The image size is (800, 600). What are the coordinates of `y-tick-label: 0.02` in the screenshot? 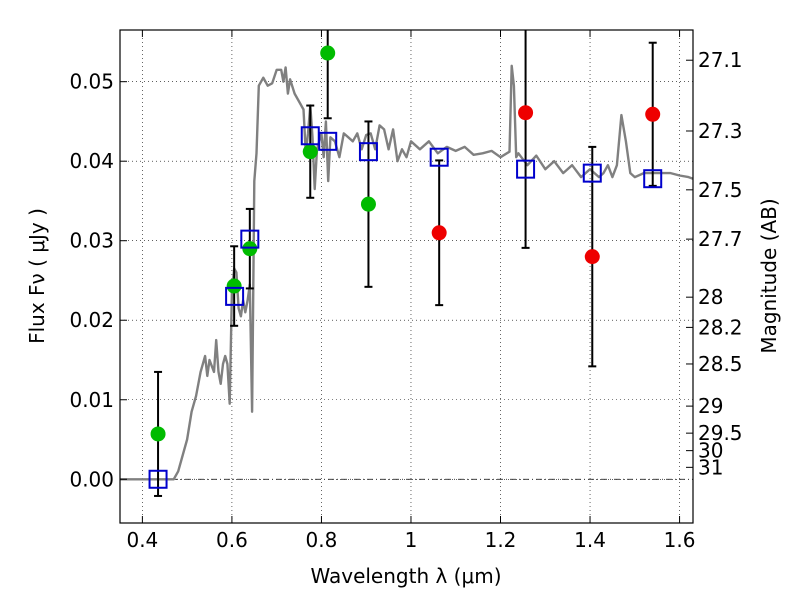 It's located at (91, 320).